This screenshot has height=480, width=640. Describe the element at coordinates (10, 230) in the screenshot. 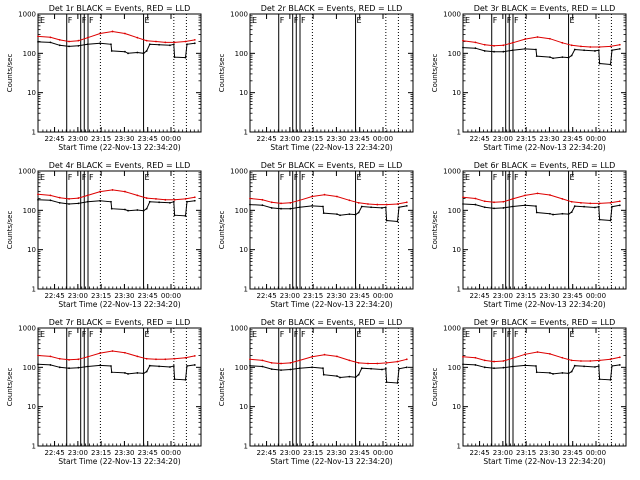

I see `y-axis-label: Counts/sec` at that location.